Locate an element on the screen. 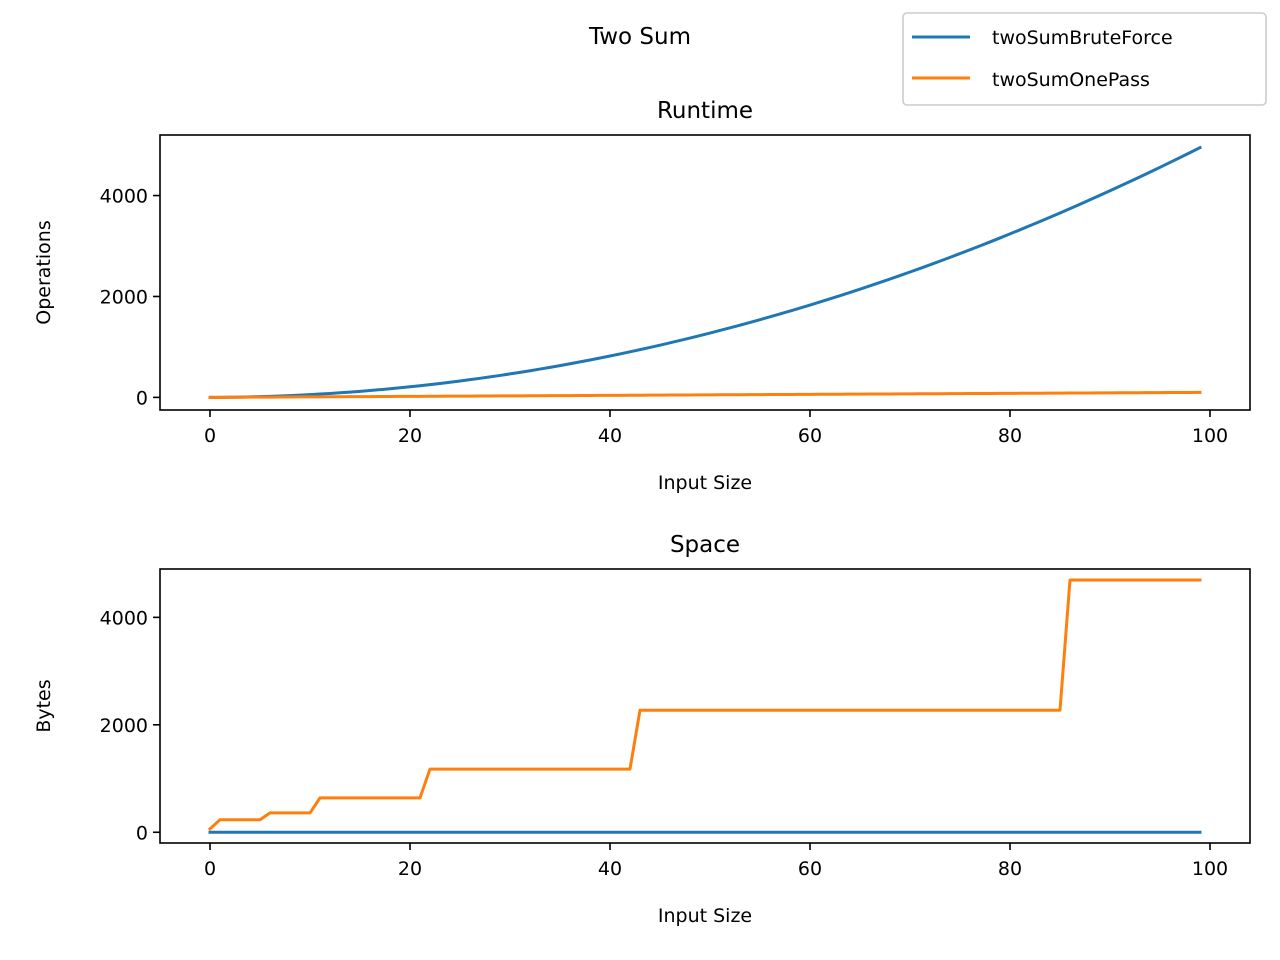  runtime-x-tick-label: 80 is located at coordinates (1010, 436).